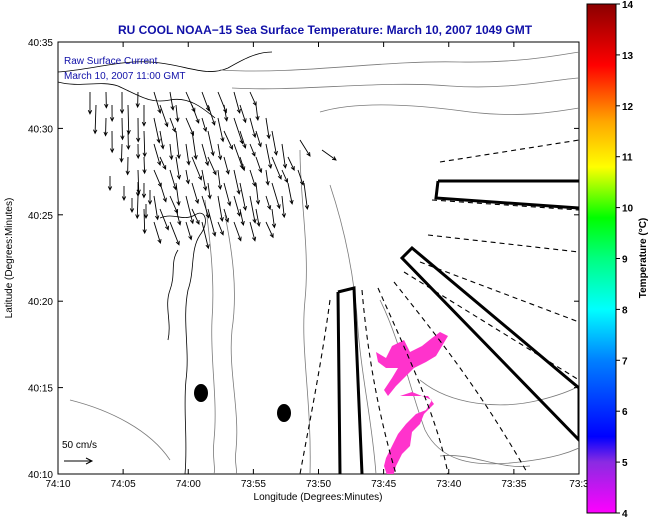 The image size is (651, 519). I want to click on colorbar-tick-label: 5, so click(625, 463).